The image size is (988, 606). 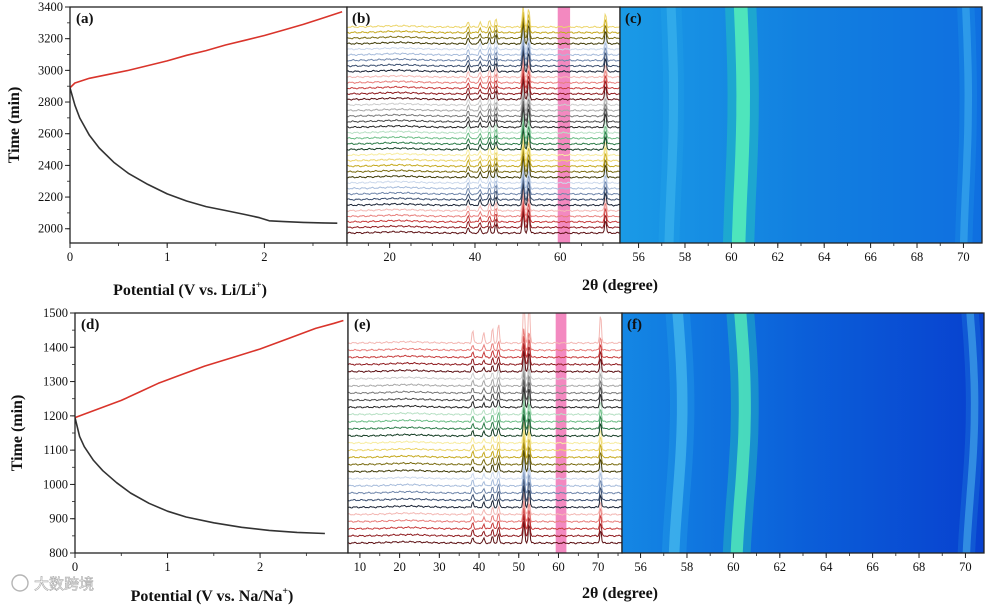 What do you see at coordinates (17, 433) in the screenshot?
I see `panel-d-ylabel: Time (min)` at bounding box center [17, 433].